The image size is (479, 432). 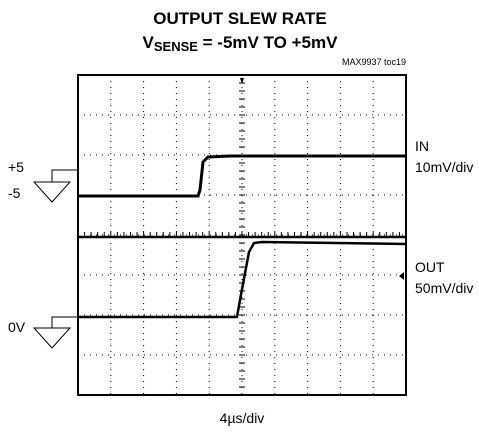 I want to click on subtitle: VSENSE = -5mV TO +5mV, so click(x=241, y=43).